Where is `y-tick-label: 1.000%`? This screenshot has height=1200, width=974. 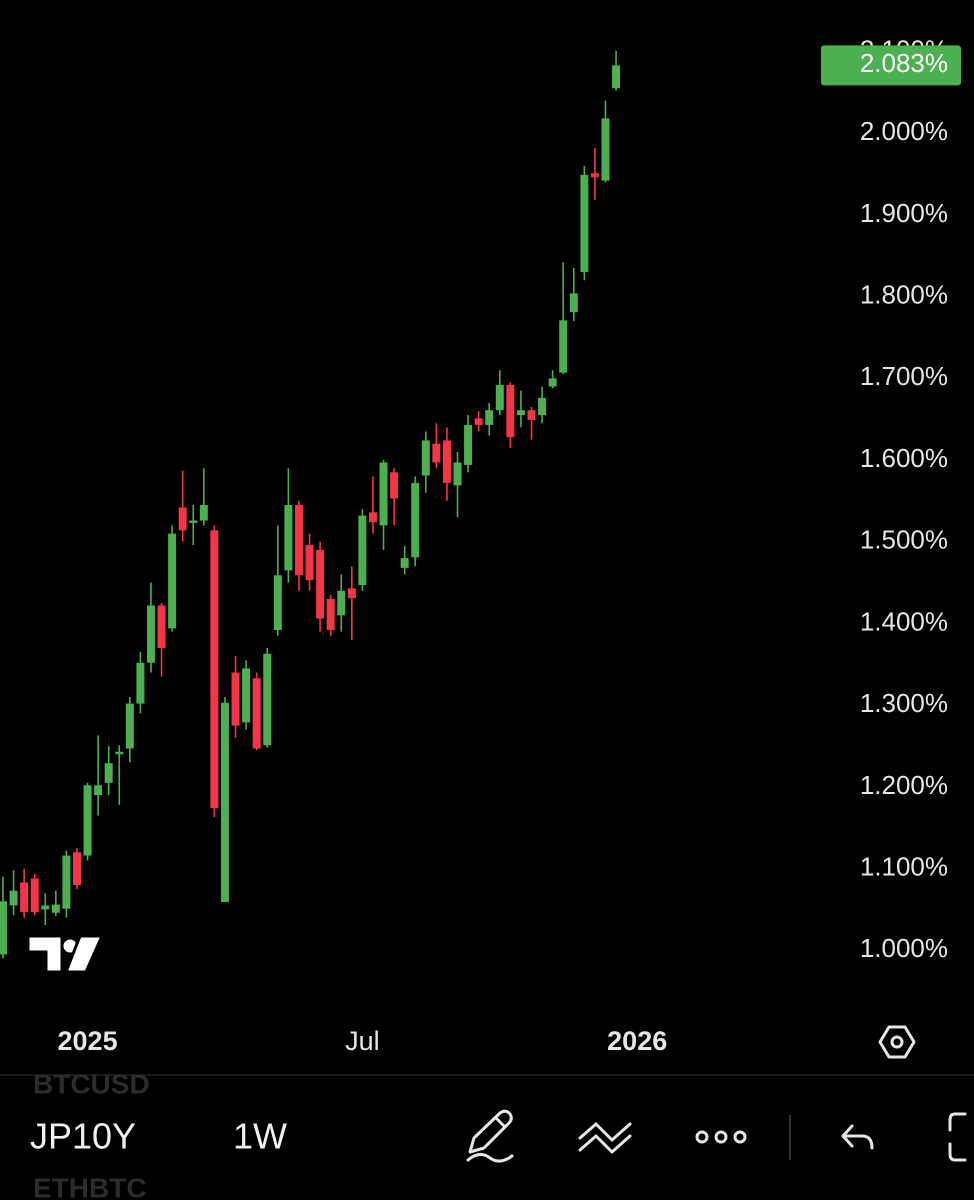
y-tick-label: 1.000% is located at coordinates (904, 948).